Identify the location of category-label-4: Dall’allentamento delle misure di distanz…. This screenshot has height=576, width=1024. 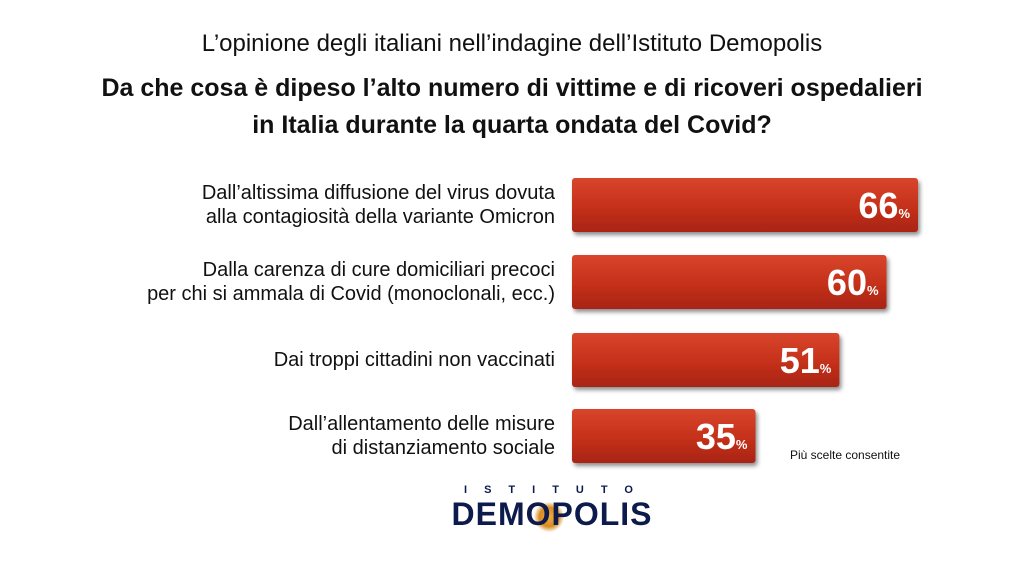
(322, 436).